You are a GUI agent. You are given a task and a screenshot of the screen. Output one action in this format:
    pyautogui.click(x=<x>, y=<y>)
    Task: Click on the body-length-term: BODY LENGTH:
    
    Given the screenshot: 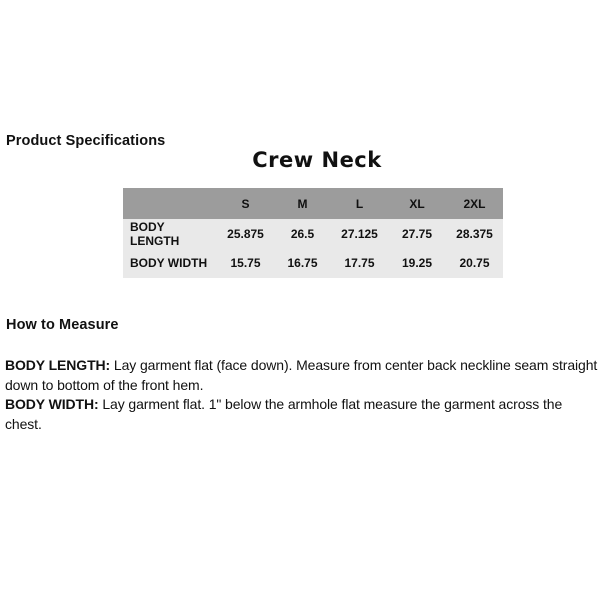 What is the action you would take?
    pyautogui.click(x=58, y=365)
    